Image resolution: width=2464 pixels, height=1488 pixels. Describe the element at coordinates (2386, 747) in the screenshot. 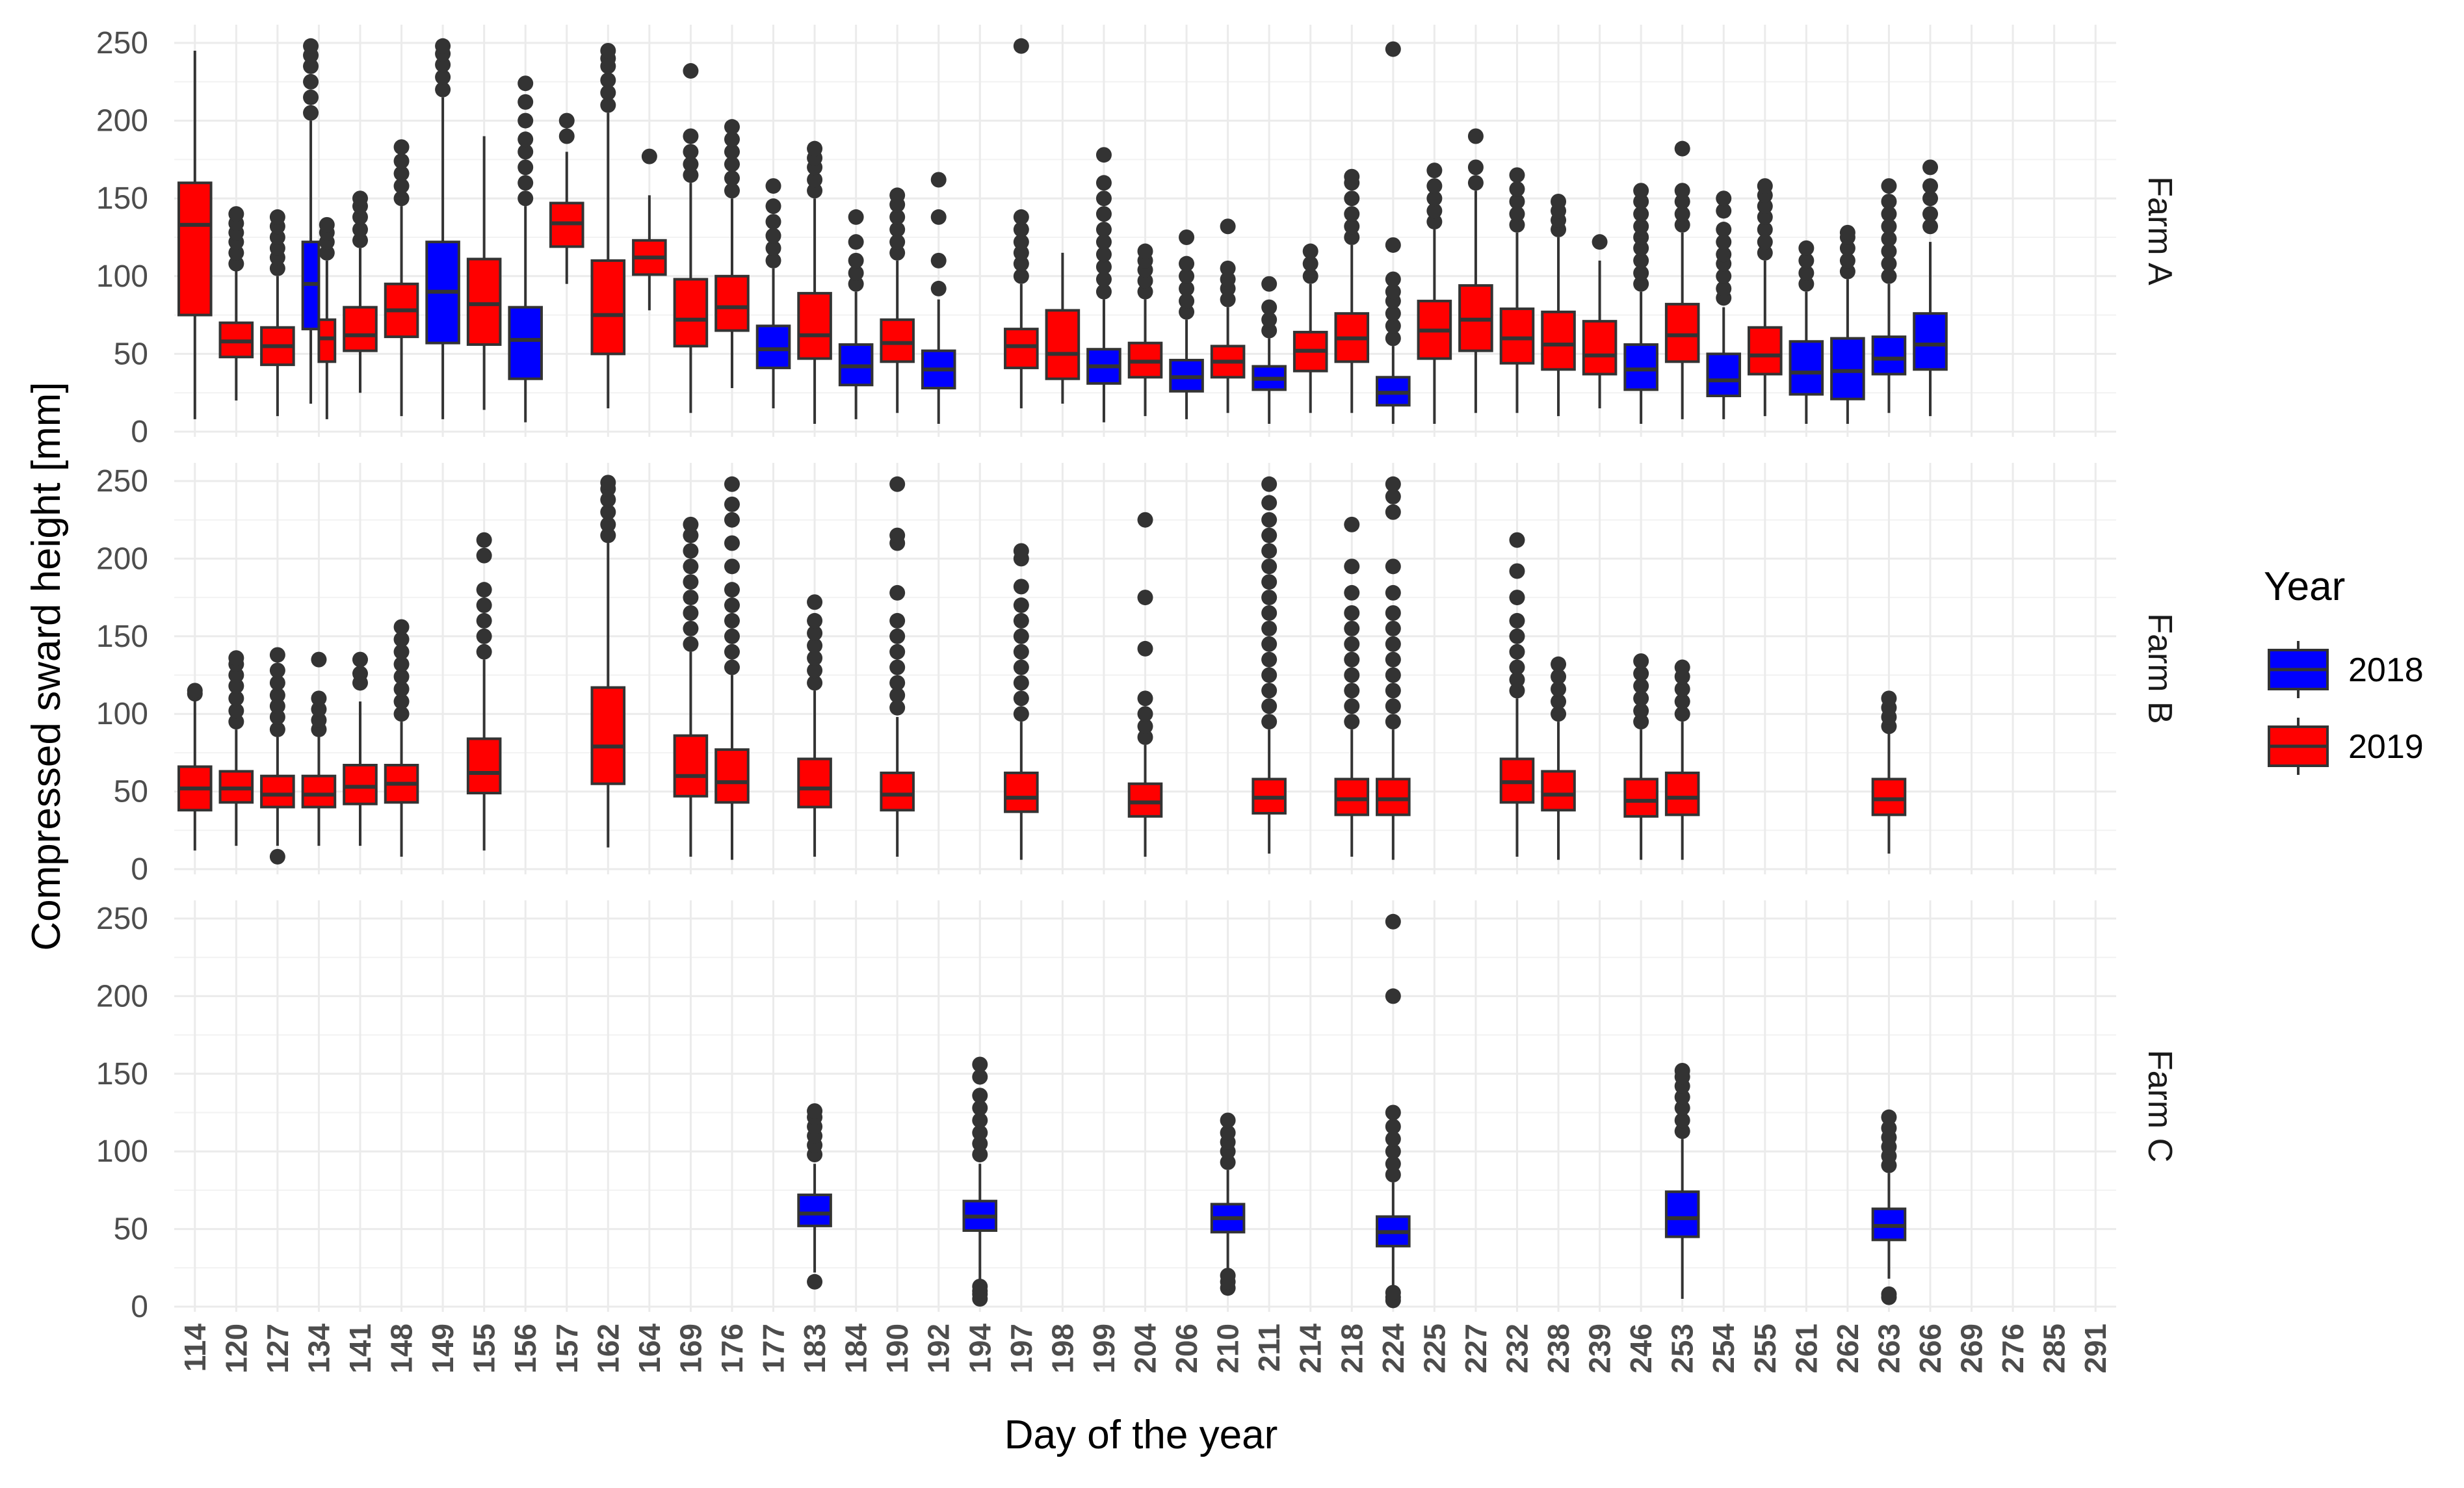

I see `legend-label: 2019` at that location.